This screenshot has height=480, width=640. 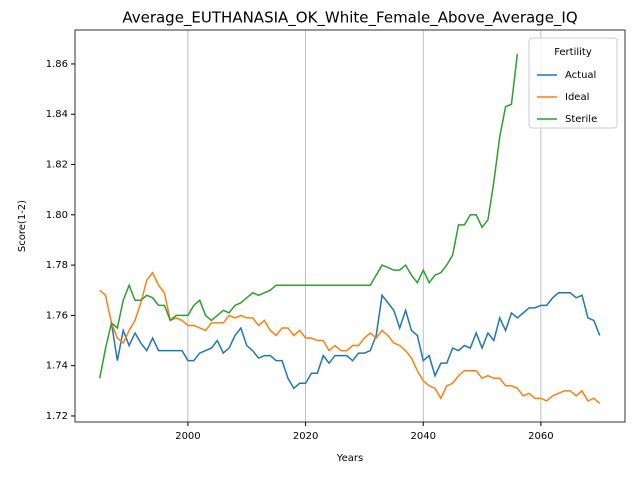 I want to click on y-tick-label: 1.80, so click(x=57, y=215).